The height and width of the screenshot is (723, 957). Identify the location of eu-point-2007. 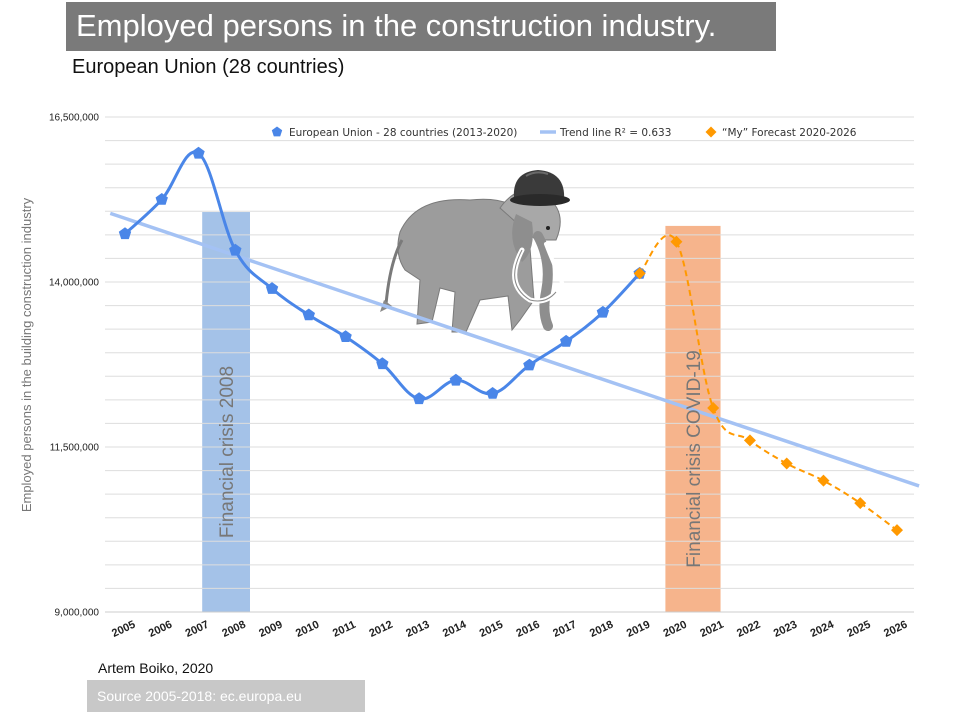
(198, 152).